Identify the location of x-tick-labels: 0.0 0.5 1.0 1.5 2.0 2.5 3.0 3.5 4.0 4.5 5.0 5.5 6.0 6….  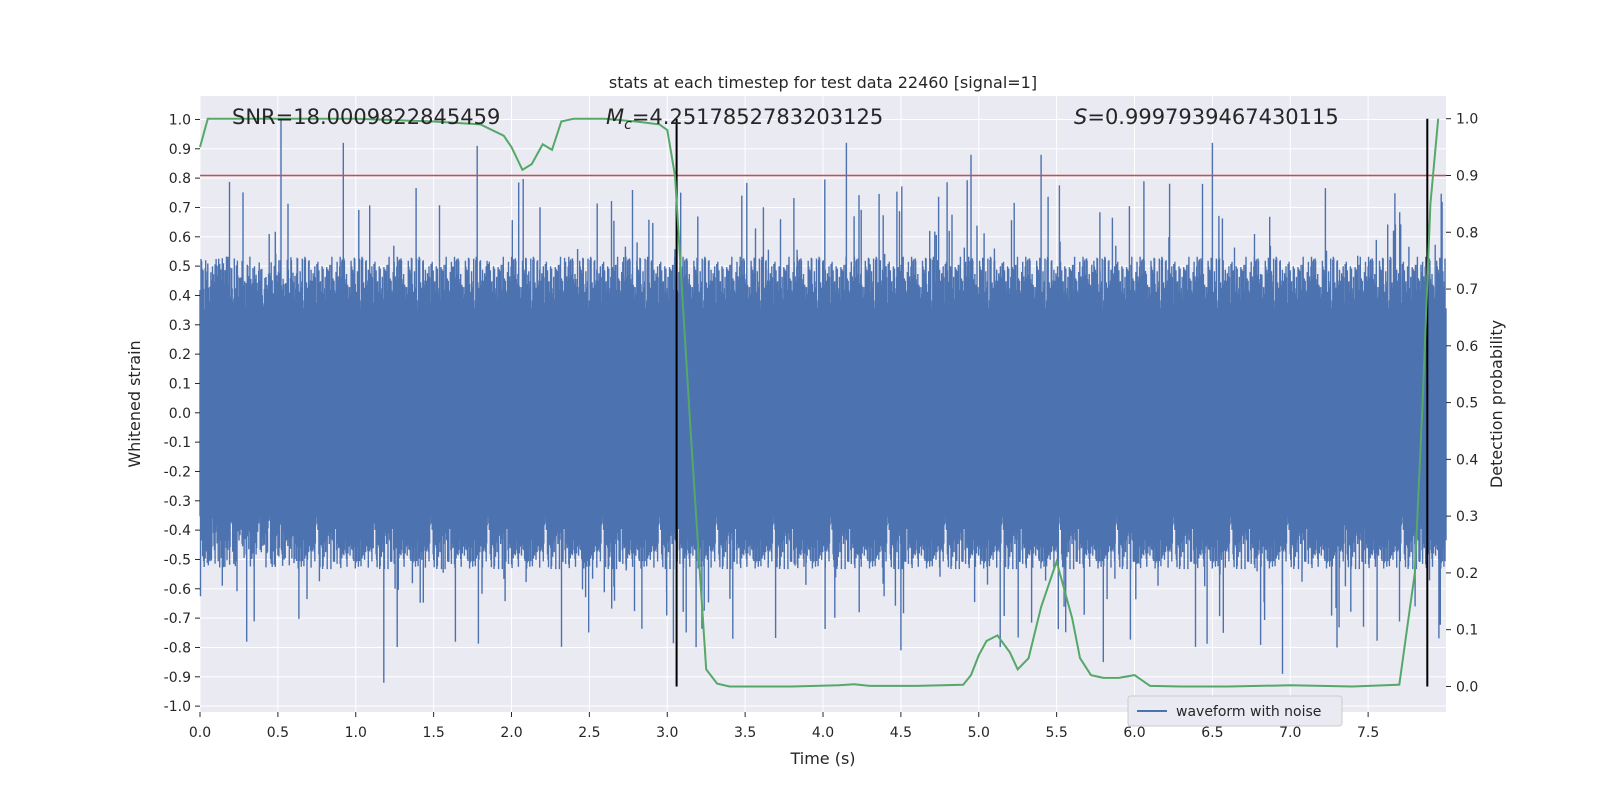
(784, 726).